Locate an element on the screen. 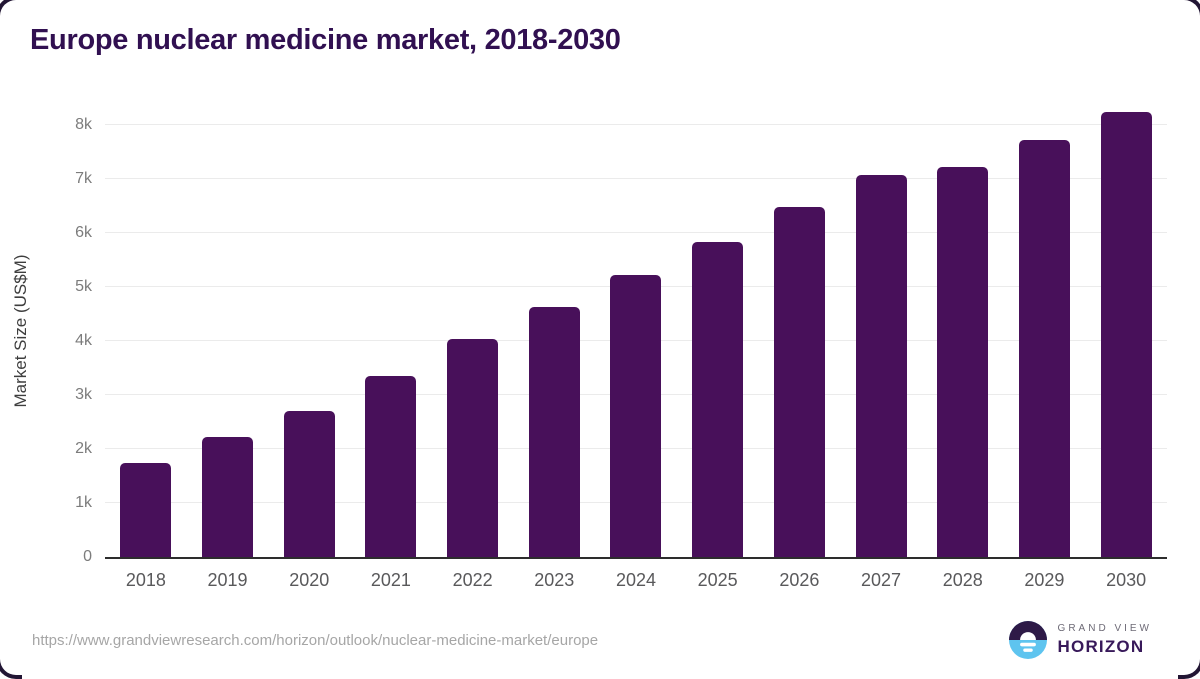  gridline-7k is located at coordinates (636, 178).